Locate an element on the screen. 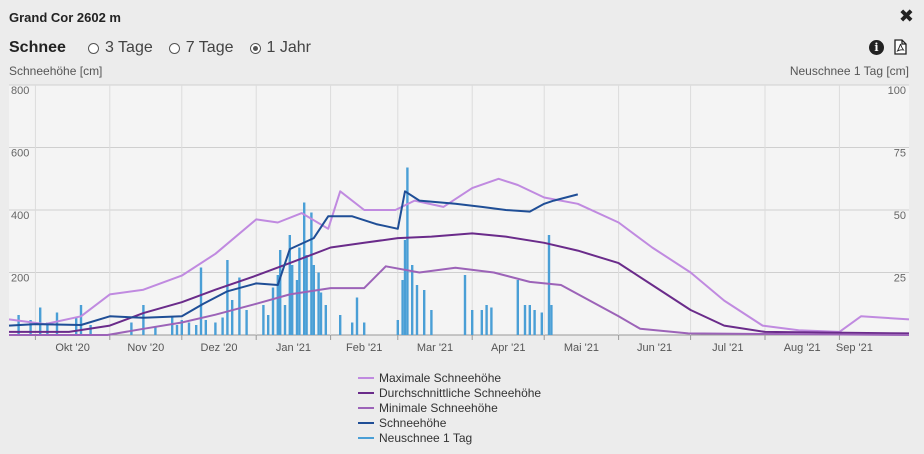 The image size is (924, 454). x-tick-label: Nov '20 is located at coordinates (145, 348).